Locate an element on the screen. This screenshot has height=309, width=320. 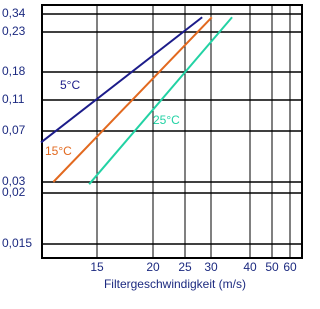
x-axis-label: Filtergeschwindigkeit (m/s) is located at coordinates (175, 284).